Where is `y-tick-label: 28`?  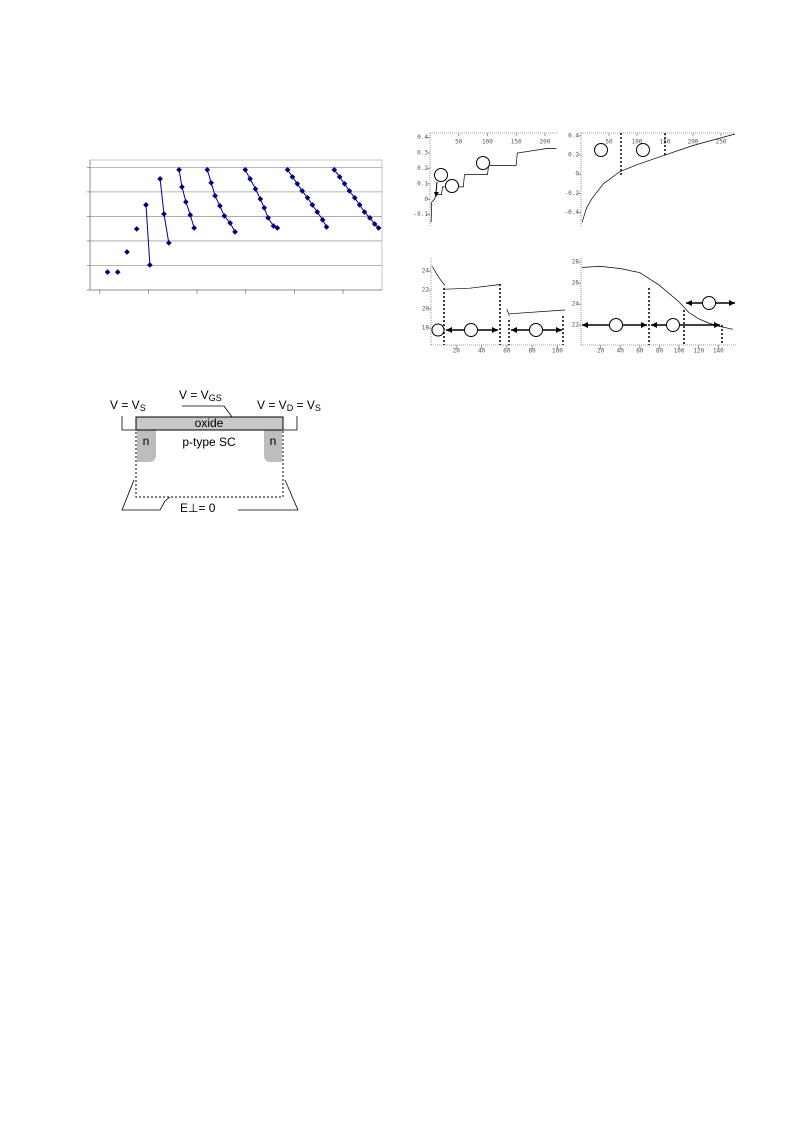
y-tick-label: 28 is located at coordinates (576, 262).